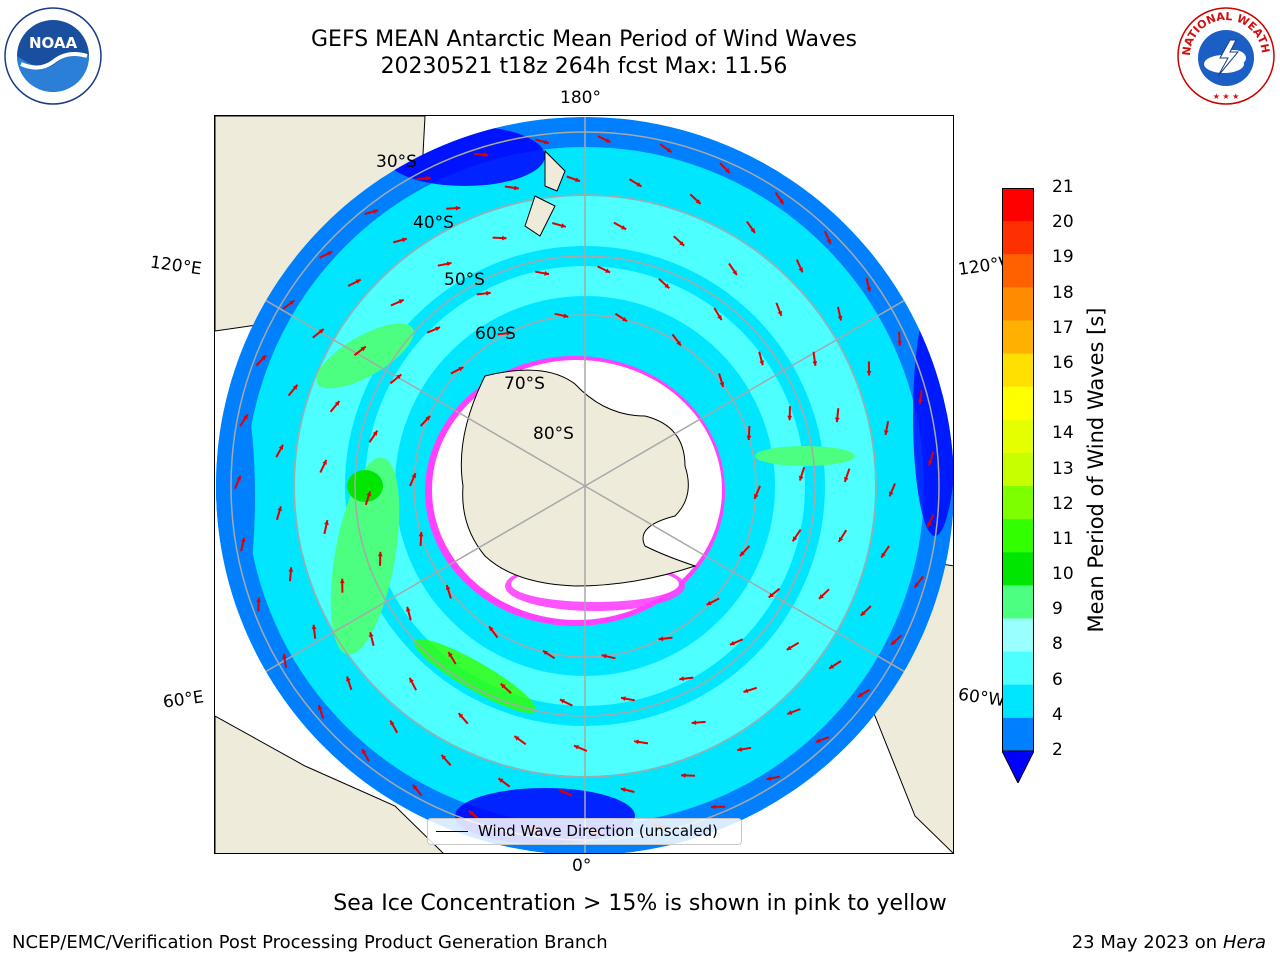 The width and height of the screenshot is (1280, 960). Describe the element at coordinates (1063, 292) in the screenshot. I see `colorbar-tick-label: 18` at that location.